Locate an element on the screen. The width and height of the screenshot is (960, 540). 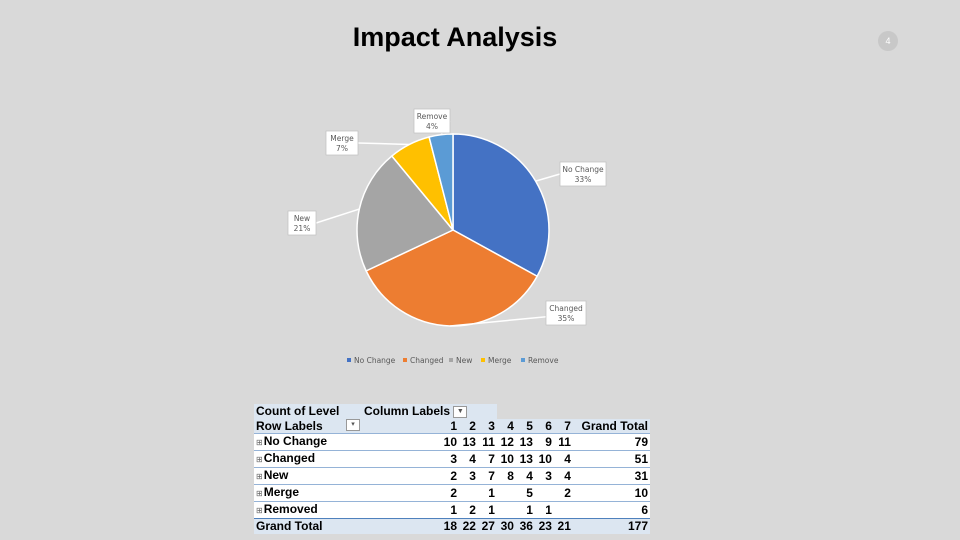
legend-item: No Change is located at coordinates (375, 360).